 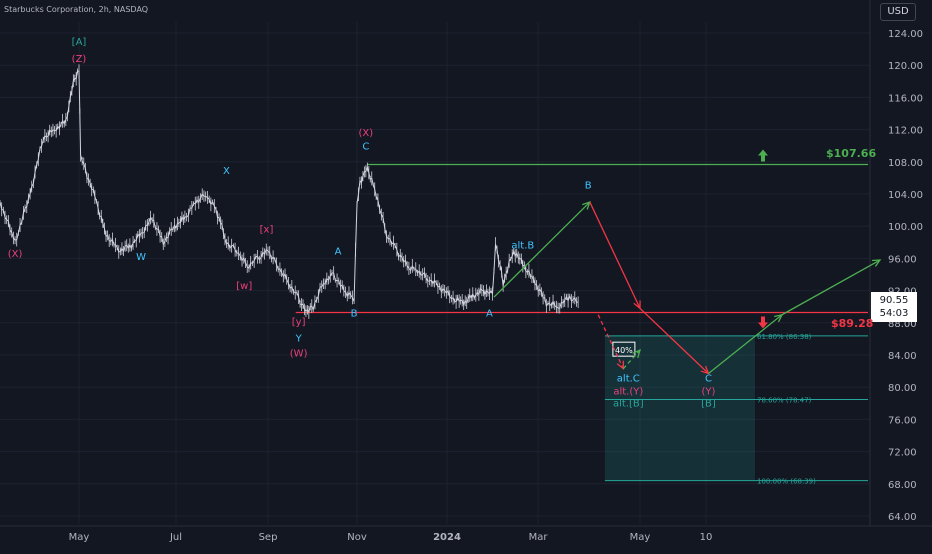 What do you see at coordinates (175, 537) in the screenshot?
I see `time-tick-label: Jul` at bounding box center [175, 537].